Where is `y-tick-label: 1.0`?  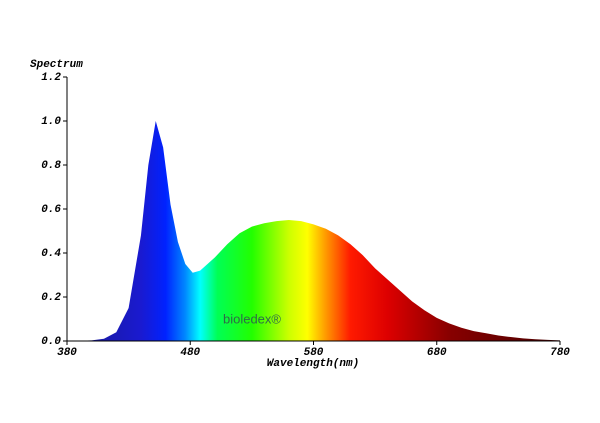 y-tick-label: 1.0 is located at coordinates (51, 122).